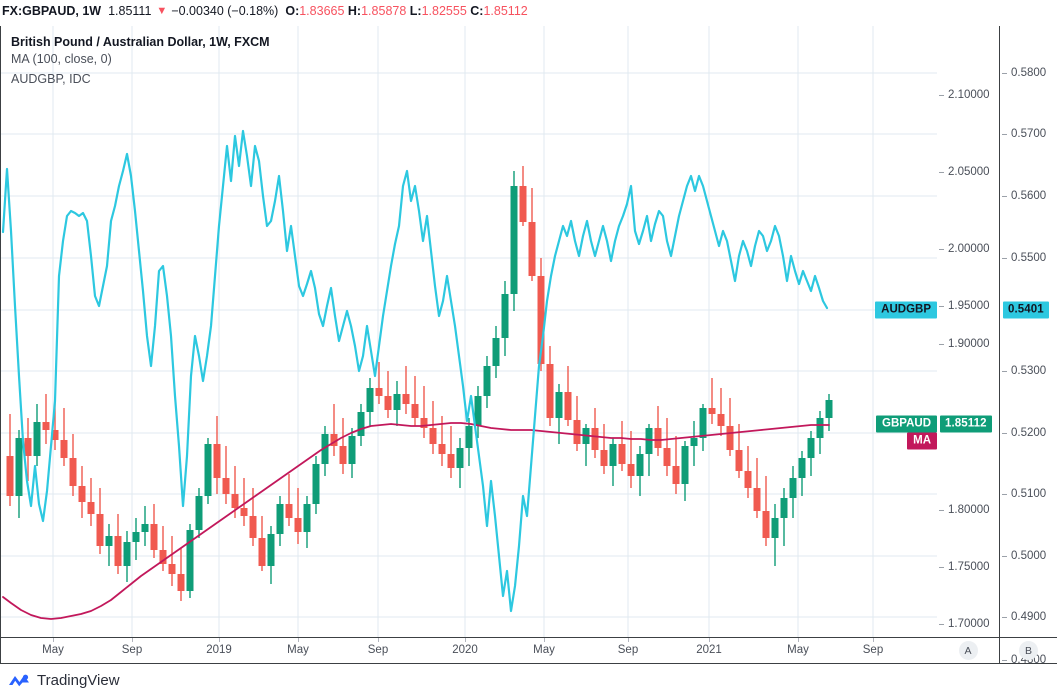 This screenshot has width=1057, height=694. Describe the element at coordinates (292, 11) in the screenshot. I see `open-key: O:` at that location.